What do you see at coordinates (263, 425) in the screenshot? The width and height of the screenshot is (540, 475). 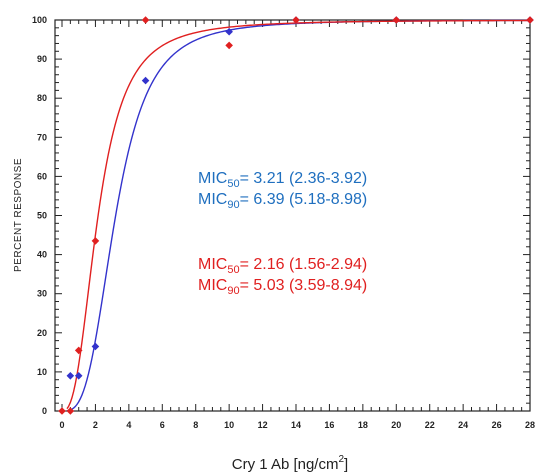 I see `x-tick-label: 12` at bounding box center [263, 425].